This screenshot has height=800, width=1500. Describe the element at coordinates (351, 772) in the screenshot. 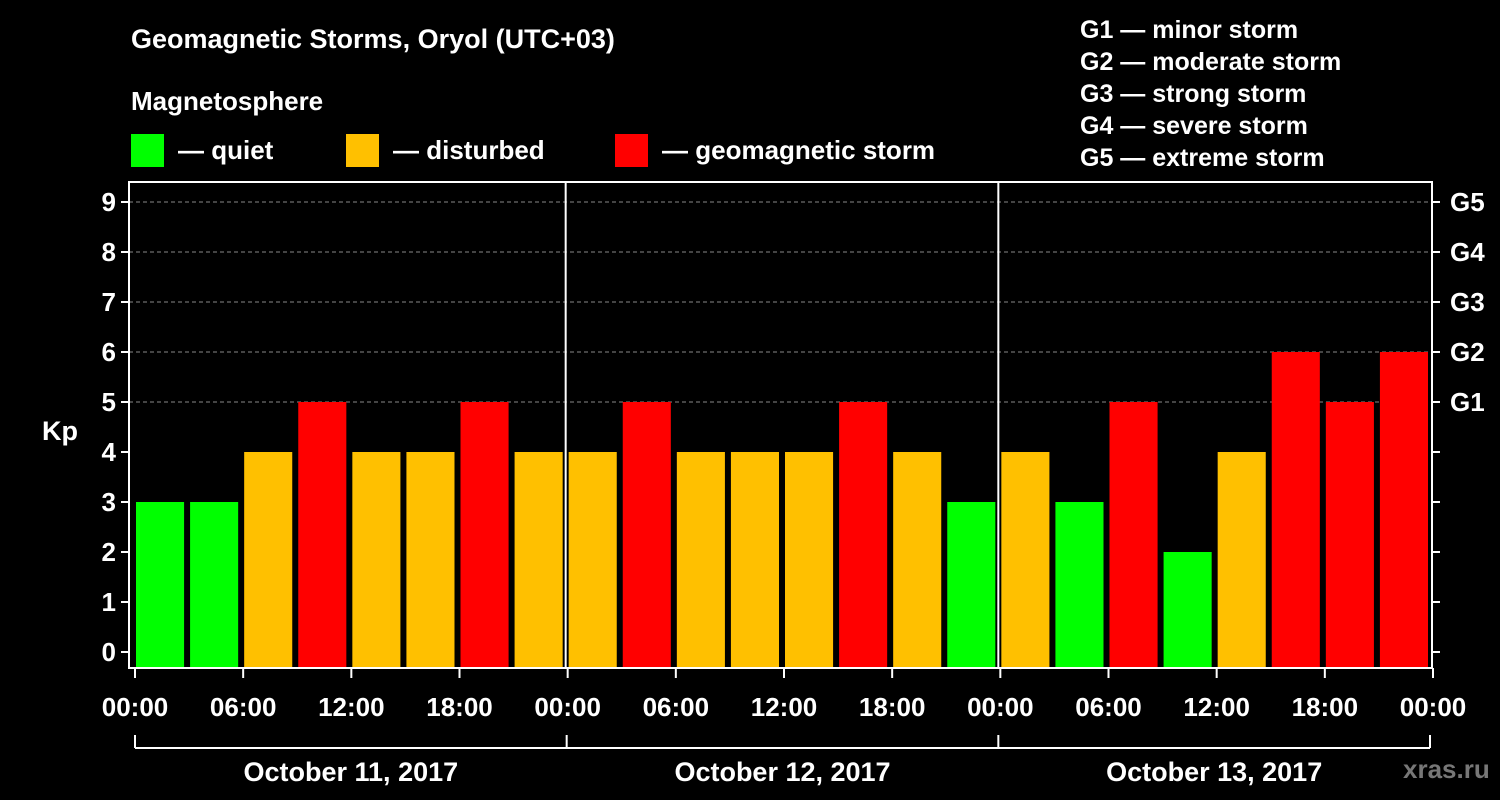

I see `day-label: October 11, 2017` at that location.